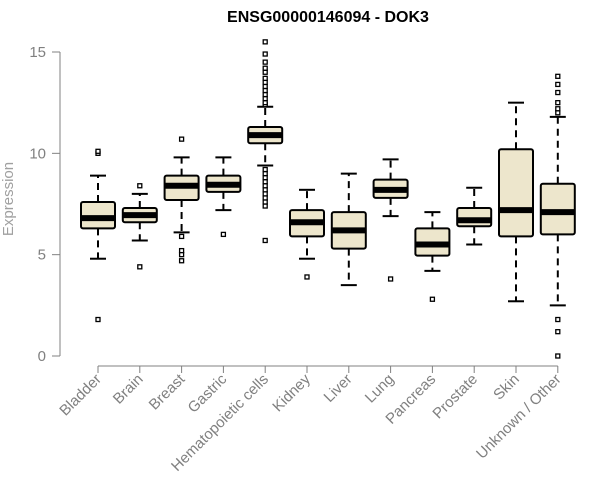 This screenshot has height=500, width=600. What do you see at coordinates (338, 388) in the screenshot?
I see `x-tick-label: Liver` at bounding box center [338, 388].